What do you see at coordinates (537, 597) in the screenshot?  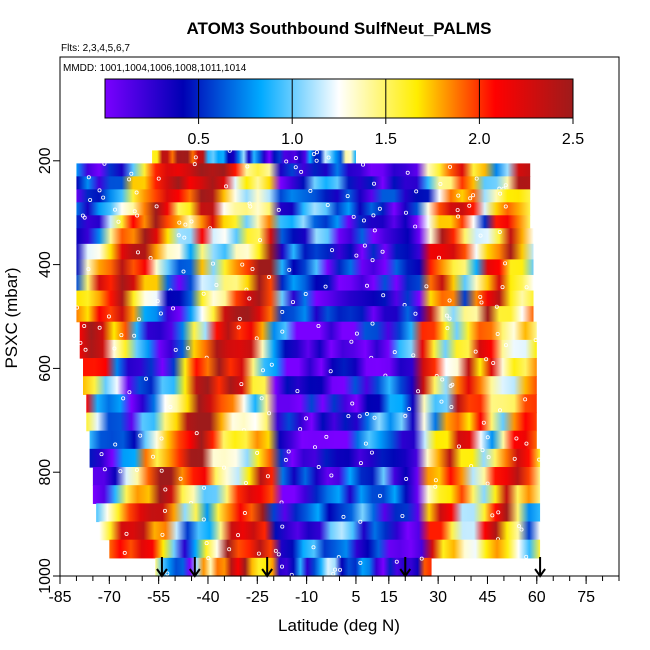 I see `x-tick-label: 60` at bounding box center [537, 597].